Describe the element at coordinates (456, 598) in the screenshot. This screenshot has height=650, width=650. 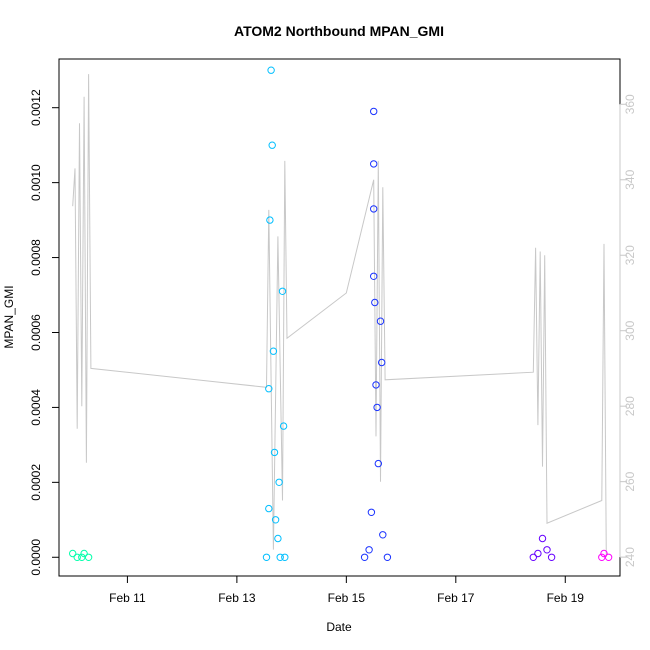
I see `x-tick-label: Feb 17` at that location.